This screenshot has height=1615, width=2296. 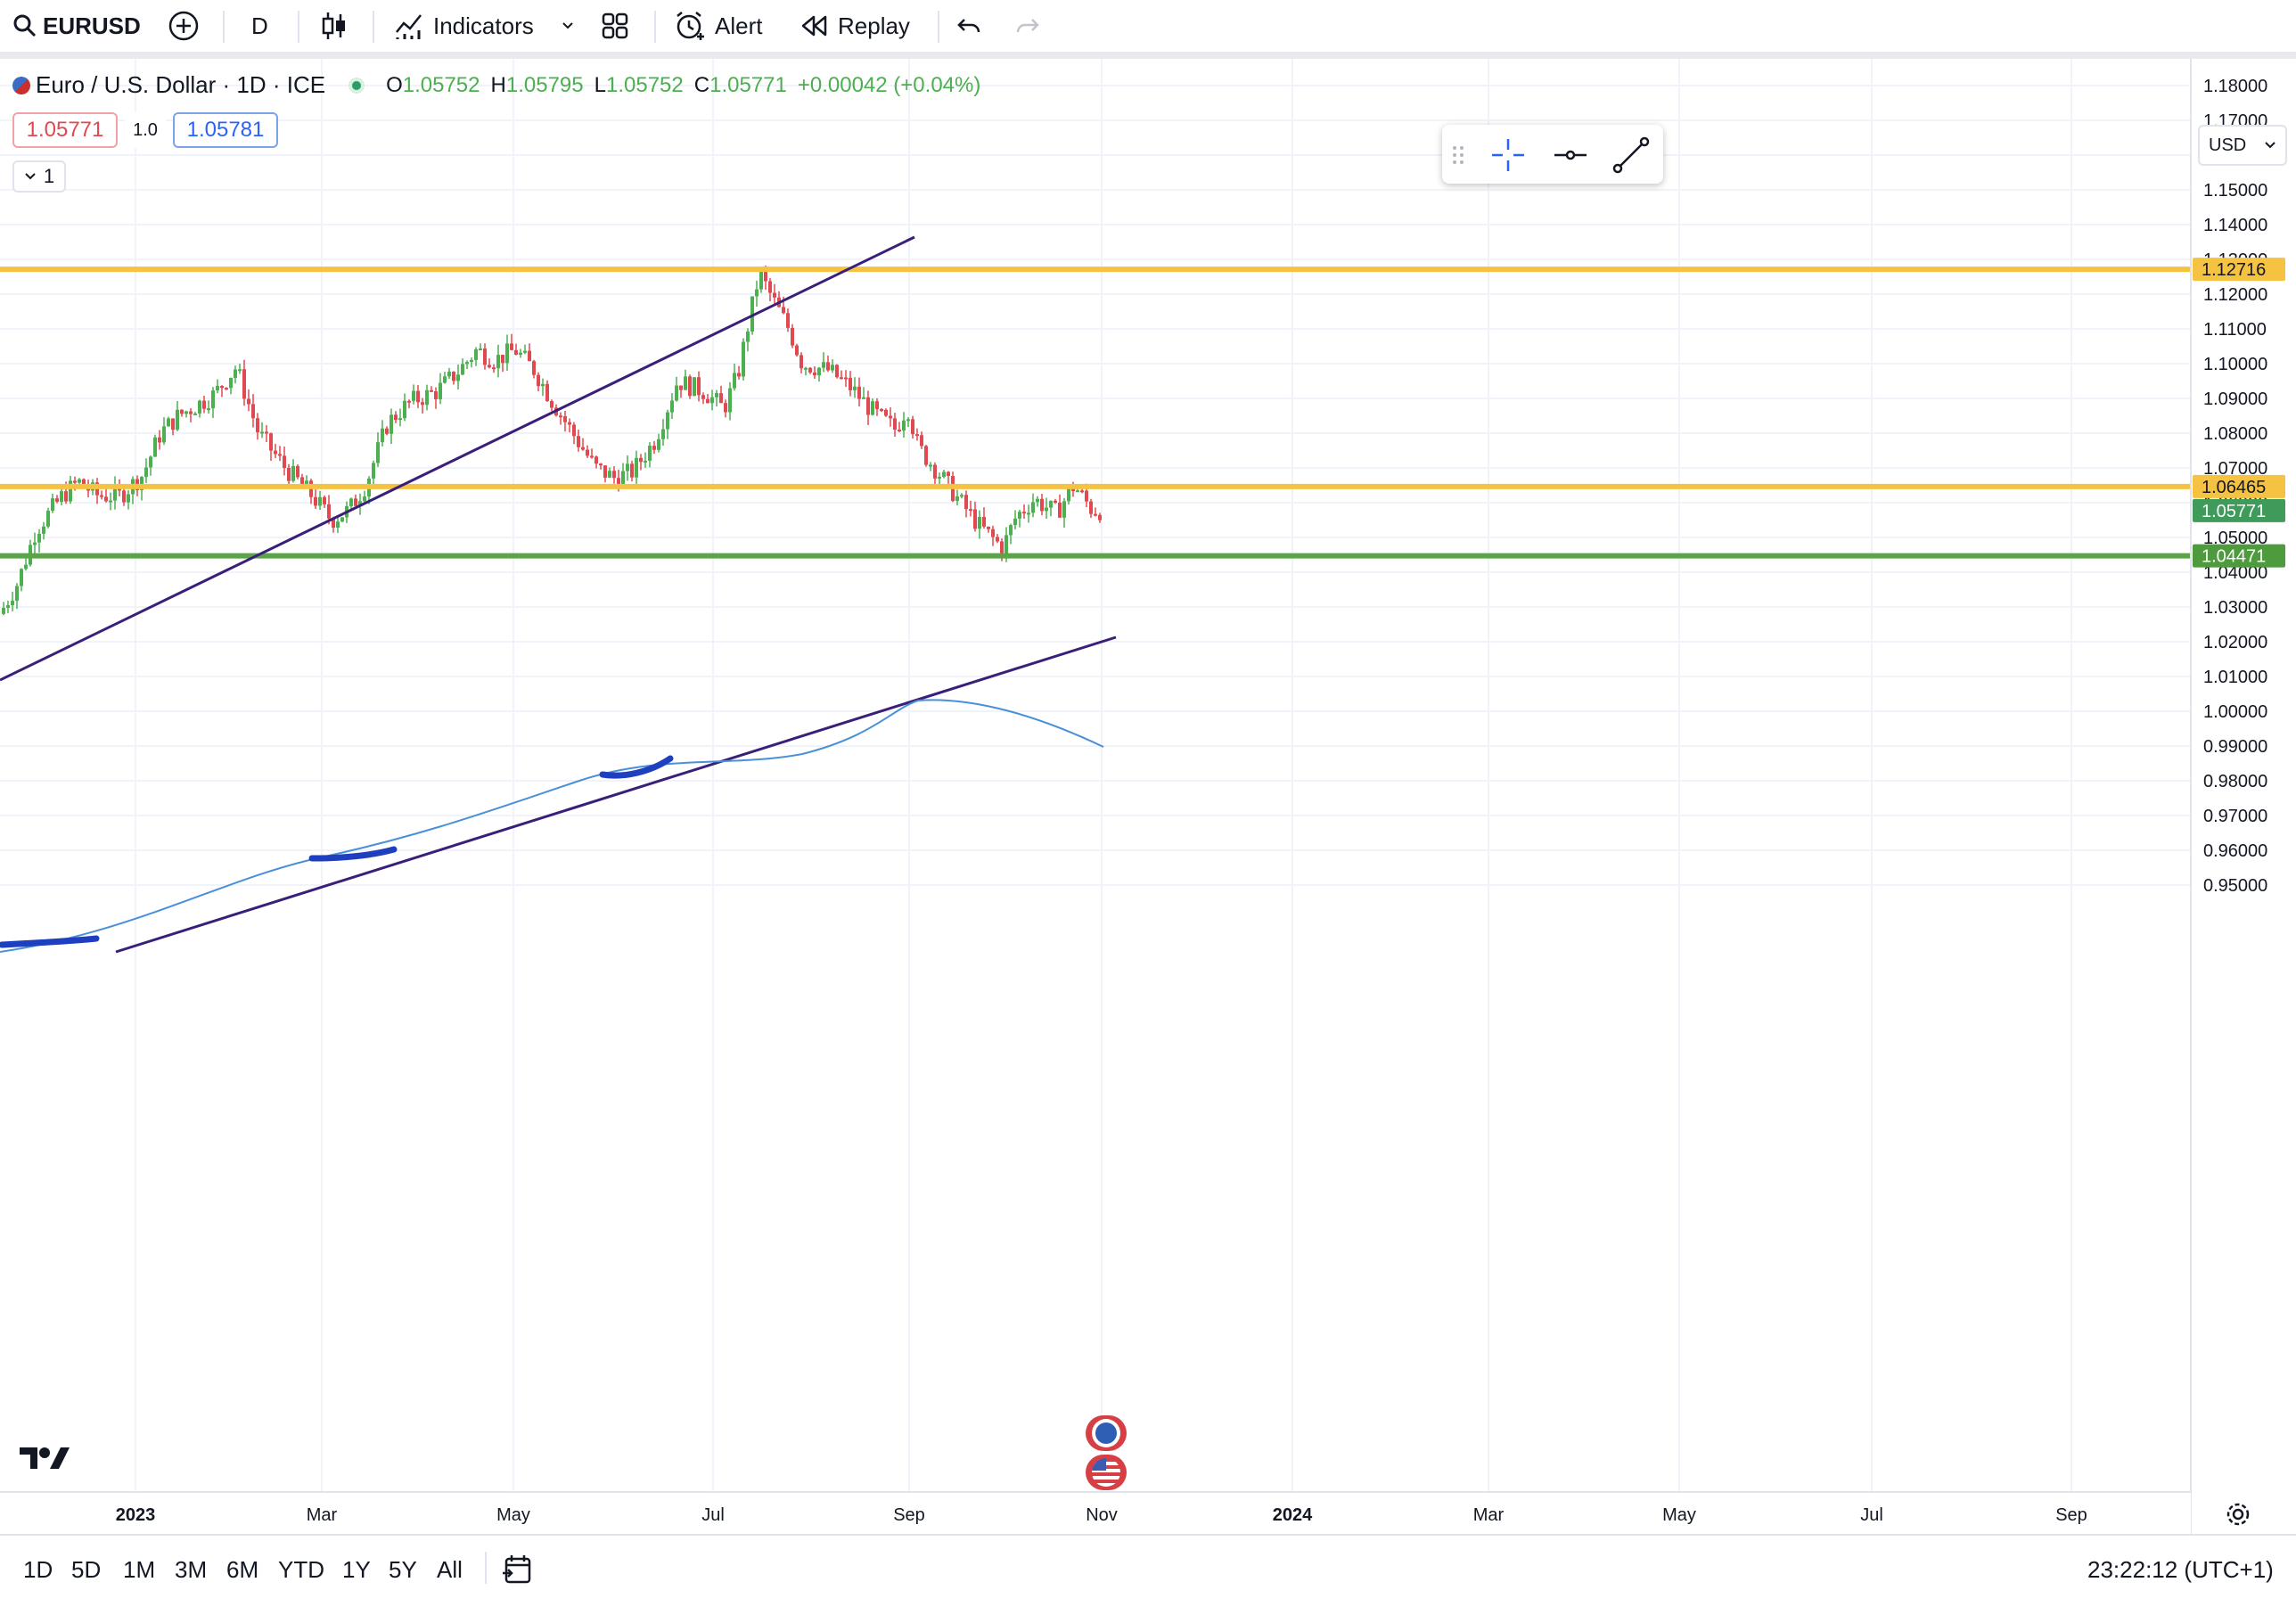 I want to click on clock-timezone: 23:22:12 (UTC+1), so click(x=2180, y=1569).